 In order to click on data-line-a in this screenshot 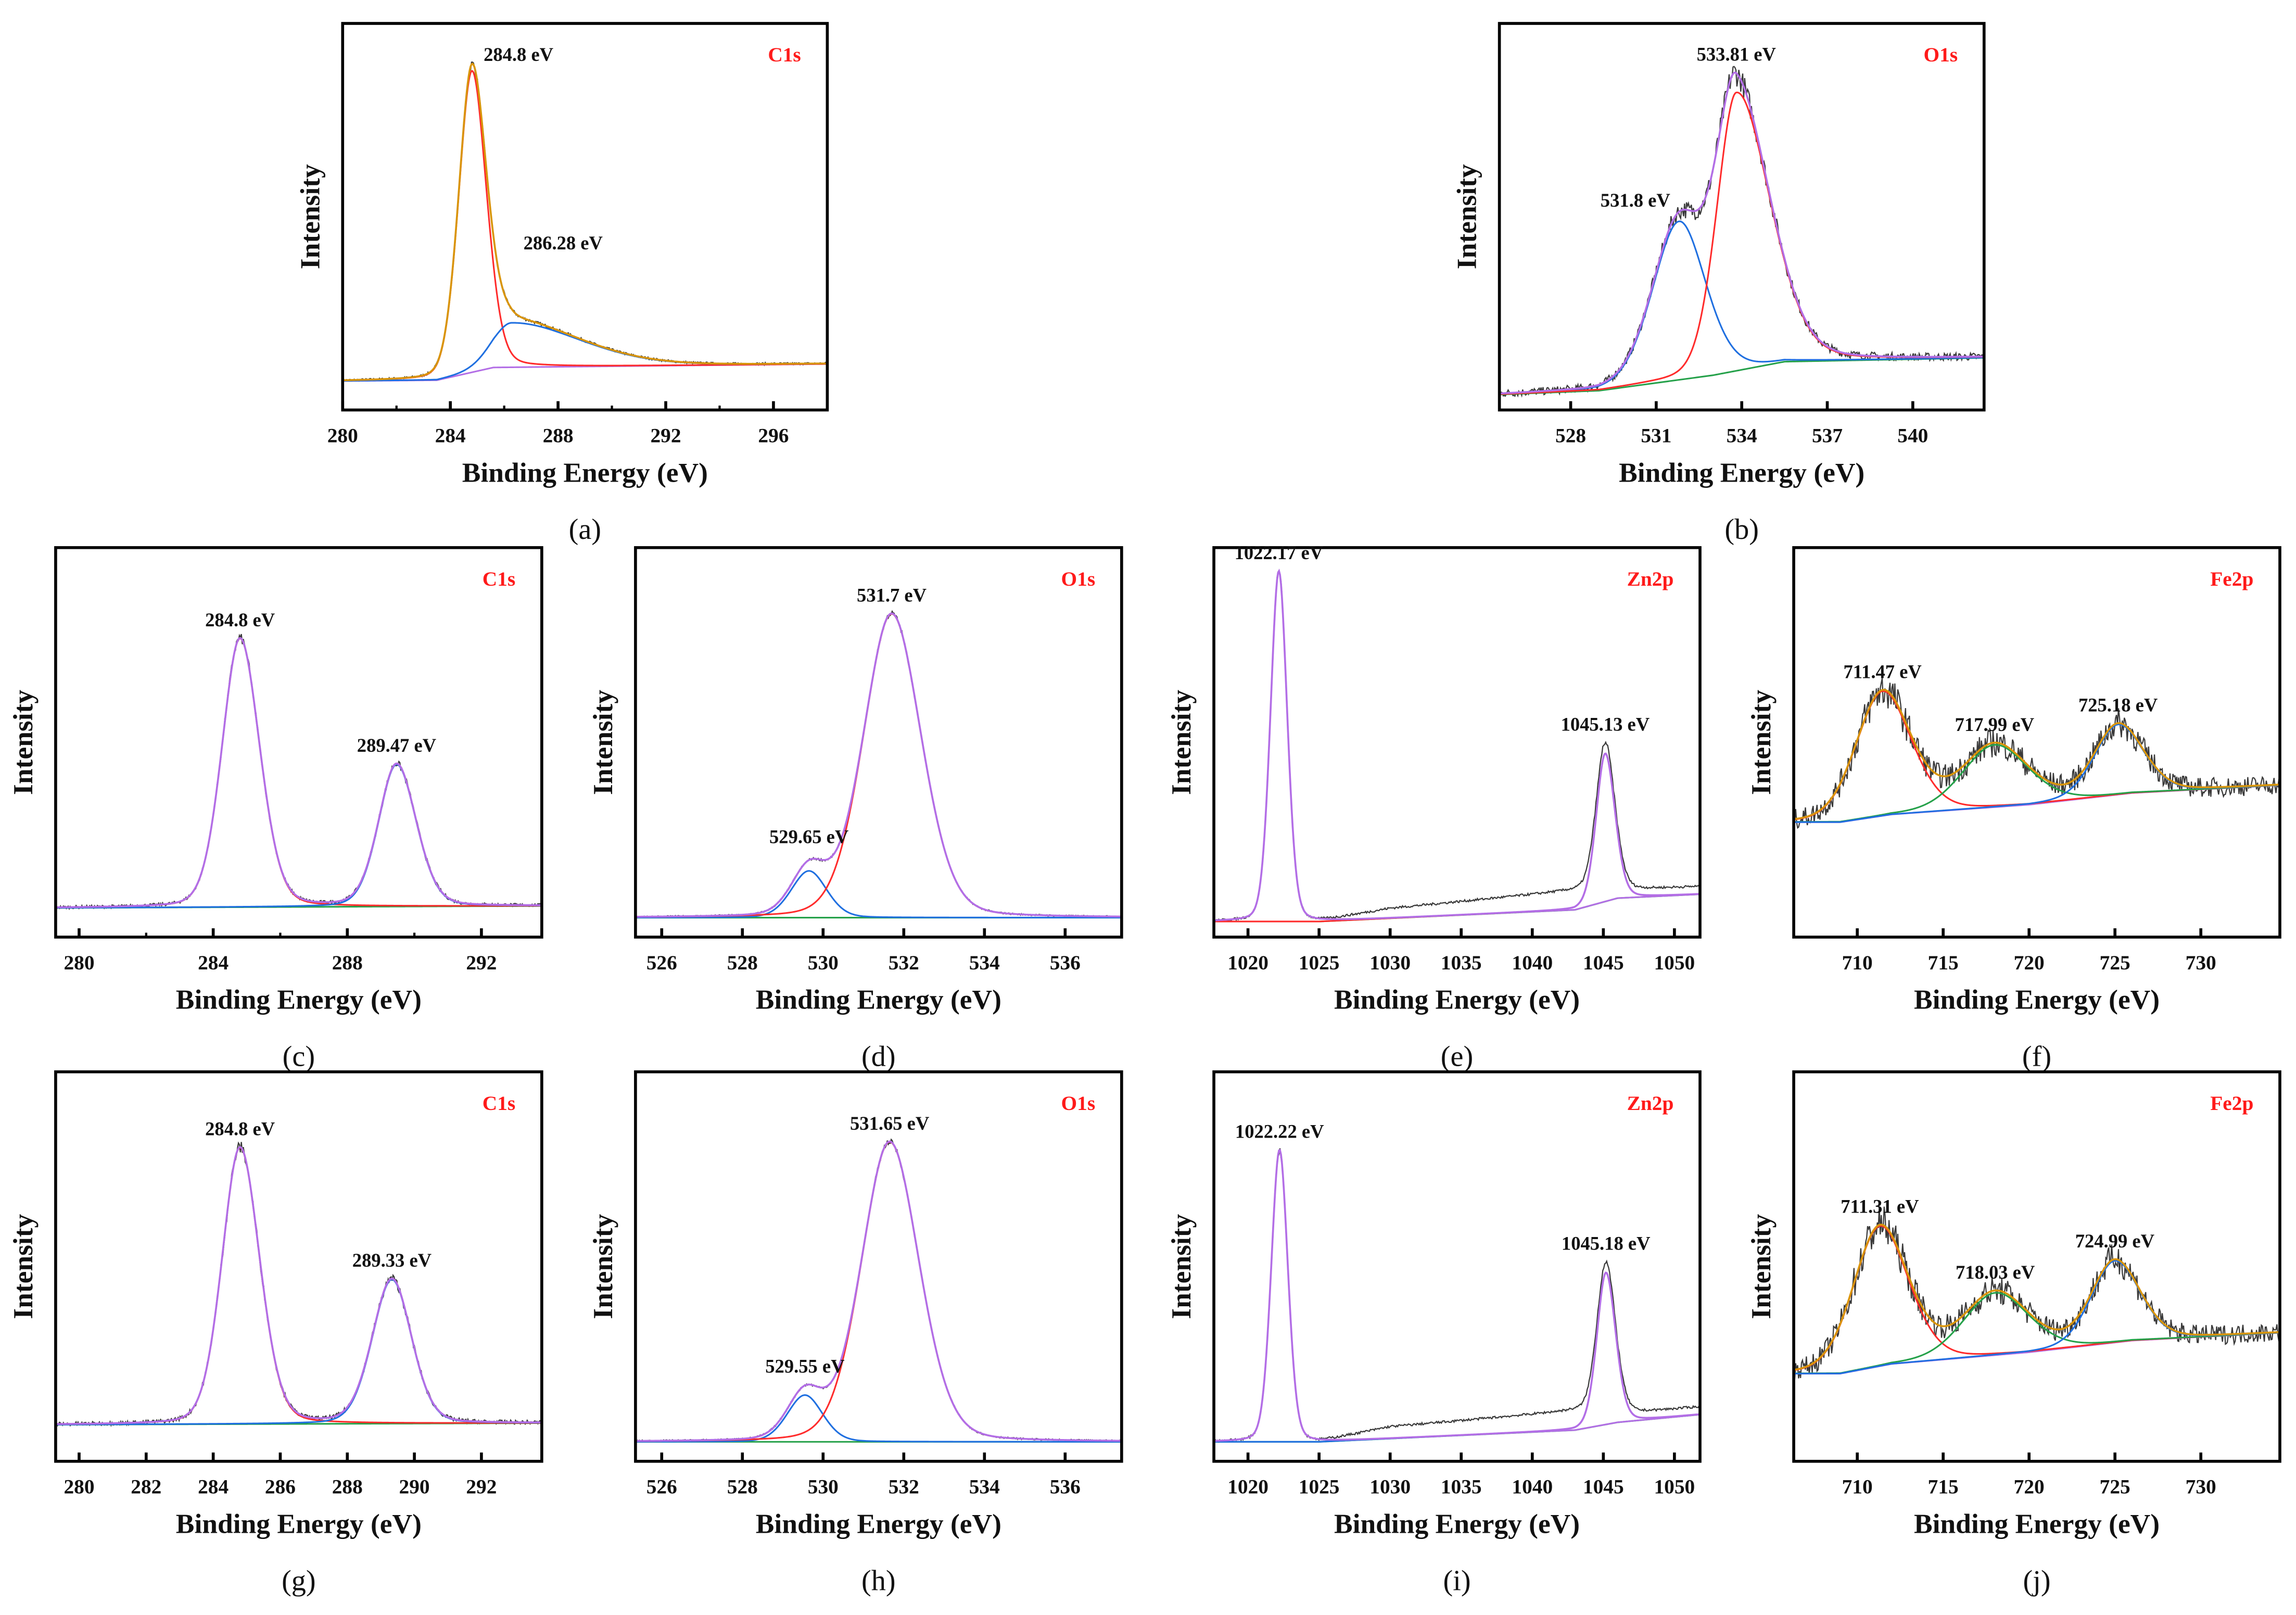, I will do `click(585, 222)`.